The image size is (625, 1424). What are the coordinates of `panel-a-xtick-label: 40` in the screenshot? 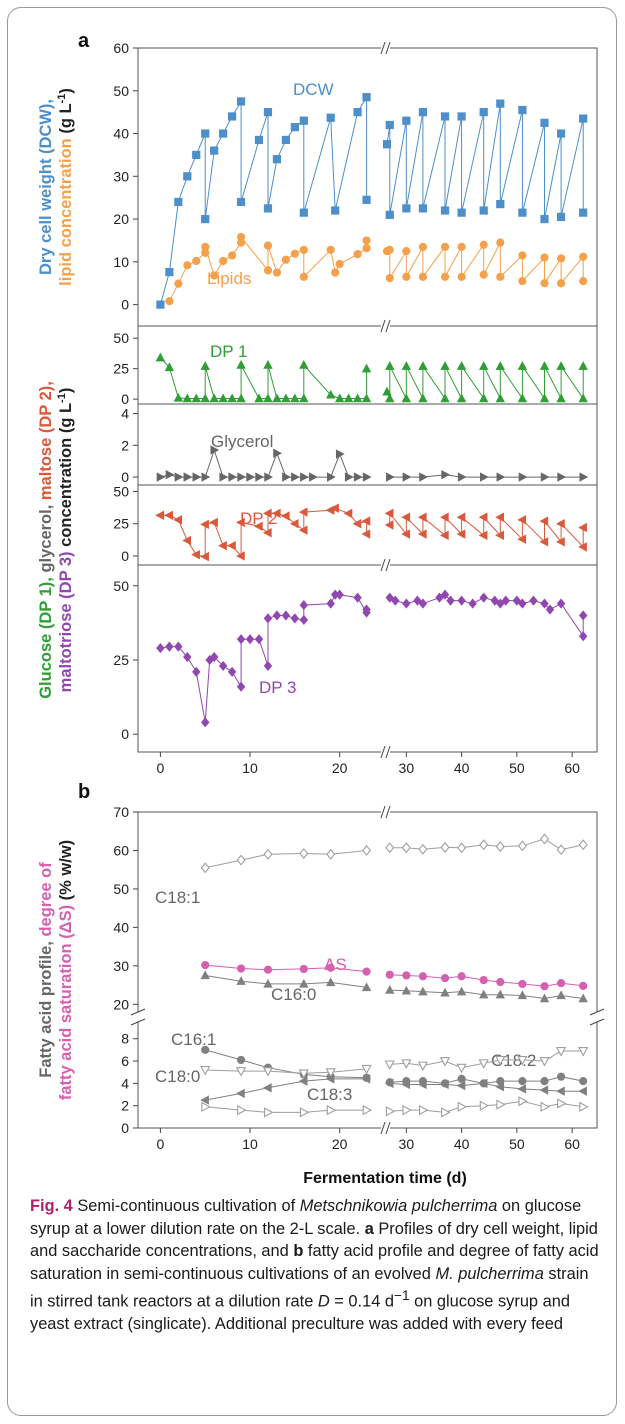 It's located at (462, 768).